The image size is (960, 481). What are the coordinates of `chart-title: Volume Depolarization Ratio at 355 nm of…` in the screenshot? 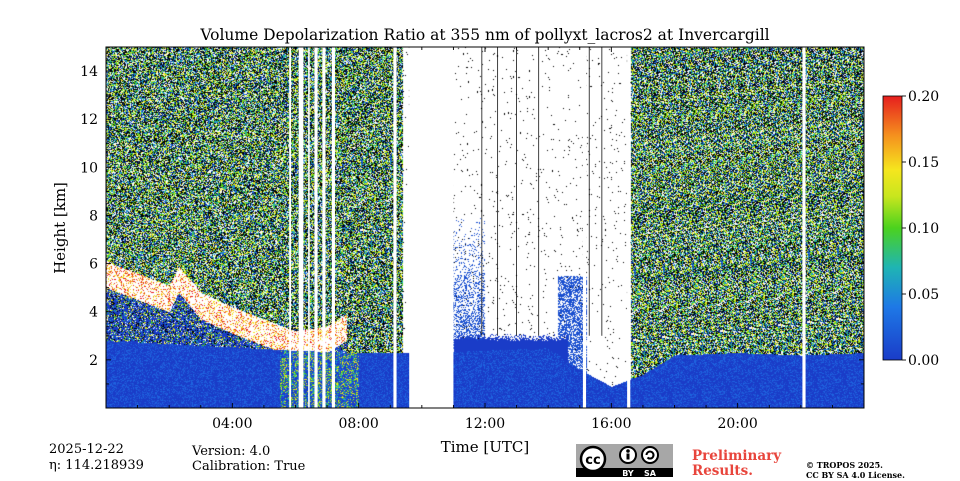 It's located at (485, 35).